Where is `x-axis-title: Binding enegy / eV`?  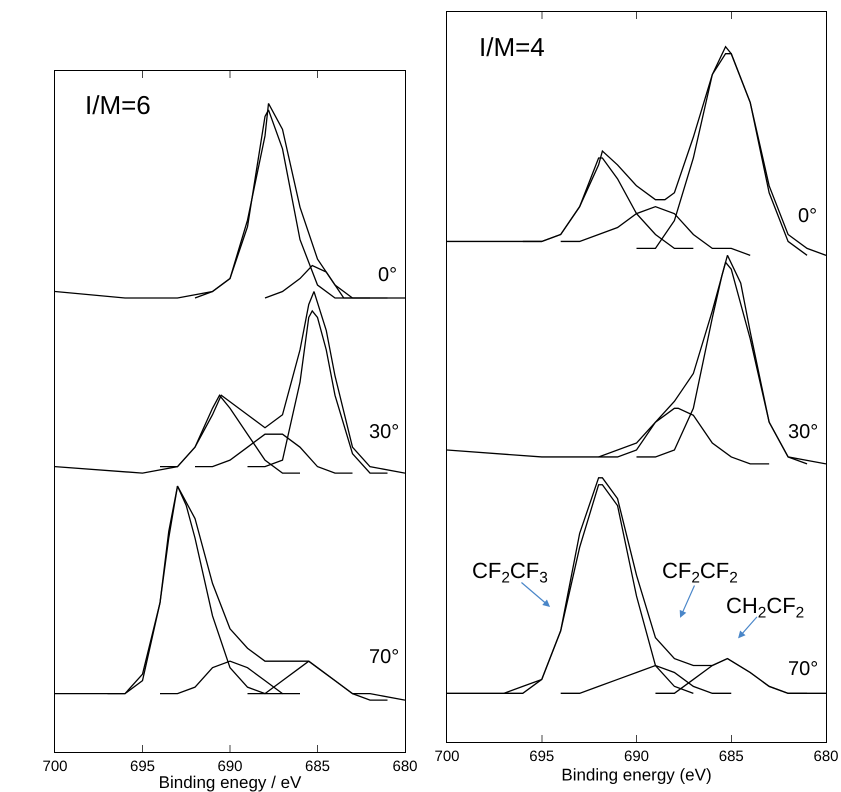 x-axis-title: Binding enegy / eV is located at coordinates (230, 782).